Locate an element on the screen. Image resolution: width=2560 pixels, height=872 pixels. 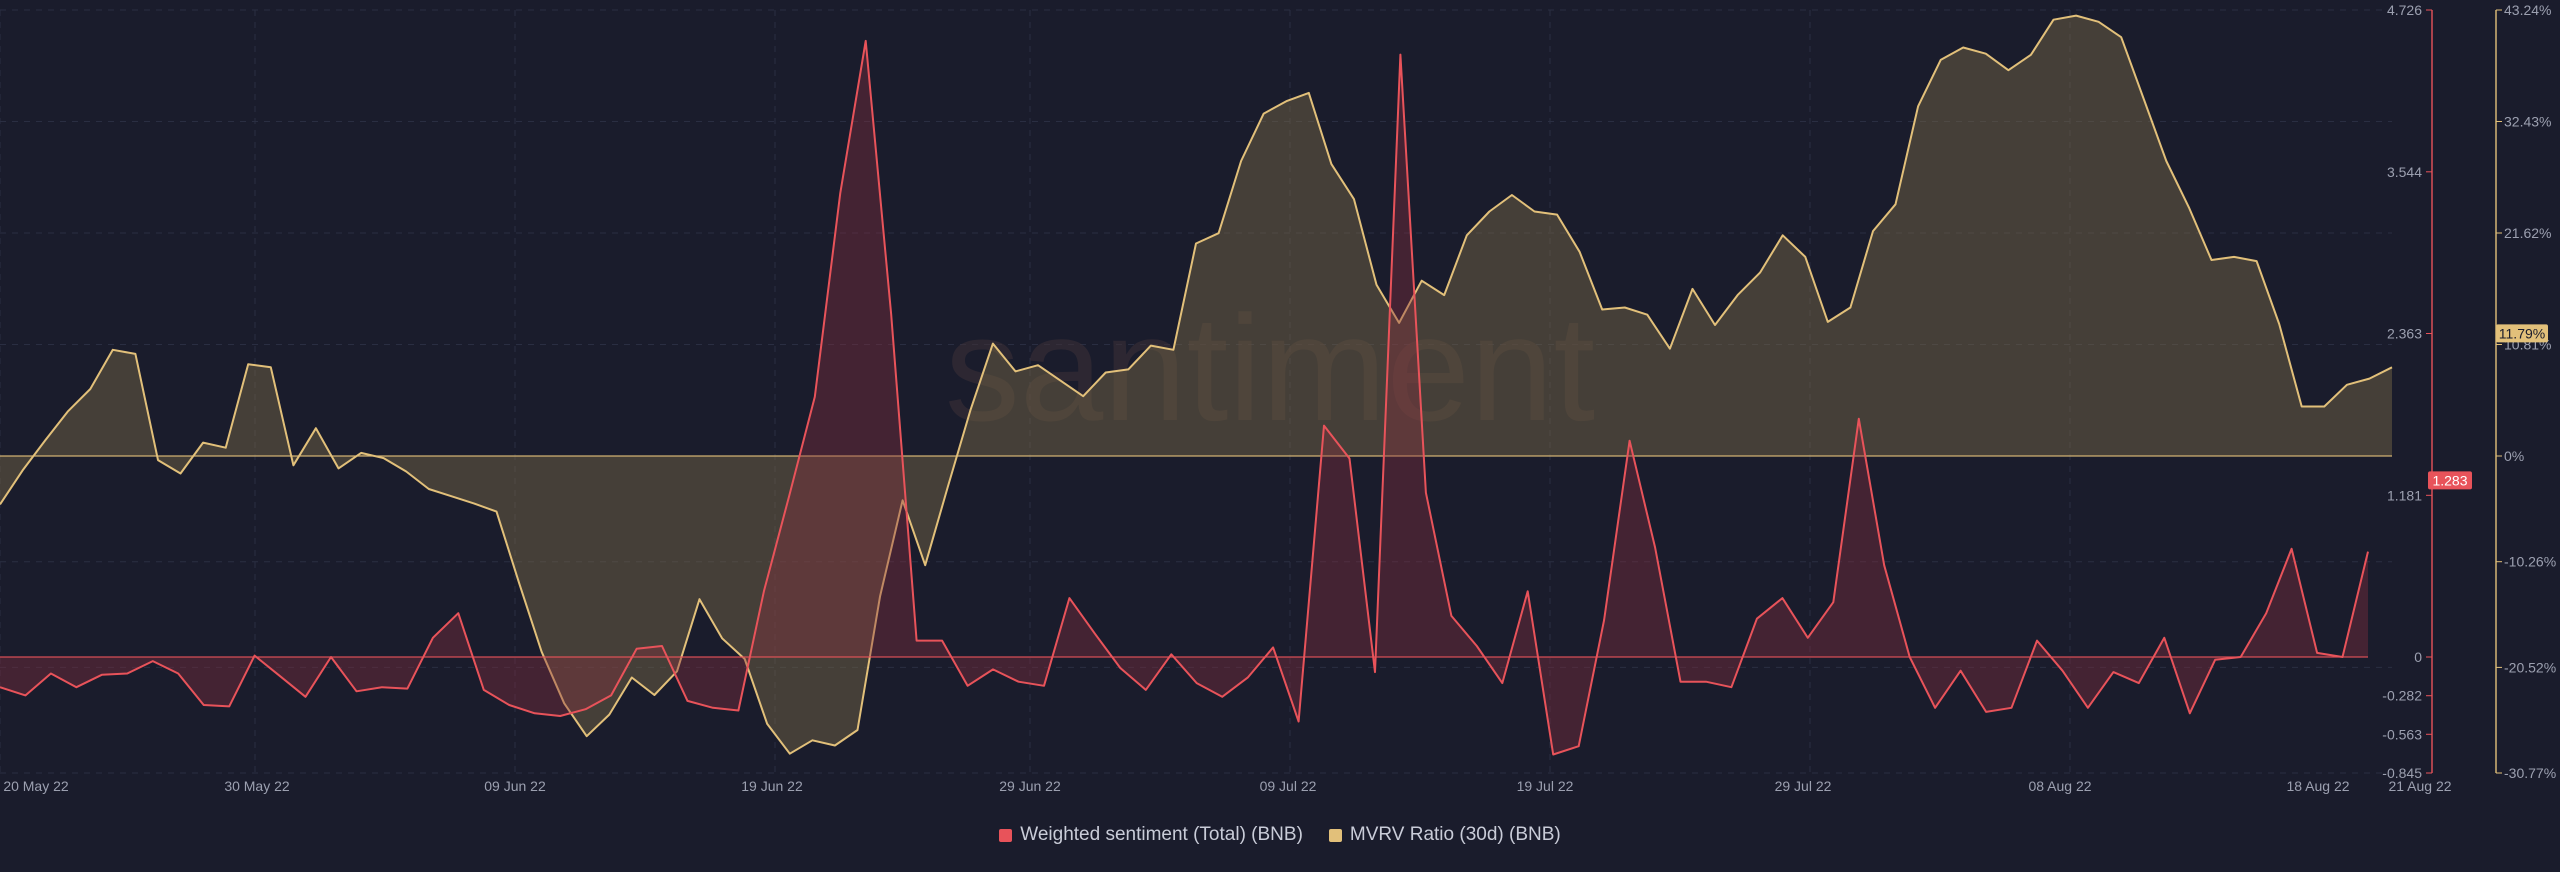
sentiment-axis-tick-label: 4.726 is located at coordinates (2404, 10).